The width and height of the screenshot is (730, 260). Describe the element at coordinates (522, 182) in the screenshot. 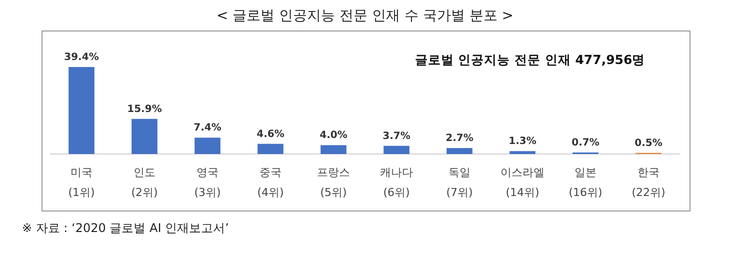

I see `x-tick-label: 이스라엘 (14위)` at that location.